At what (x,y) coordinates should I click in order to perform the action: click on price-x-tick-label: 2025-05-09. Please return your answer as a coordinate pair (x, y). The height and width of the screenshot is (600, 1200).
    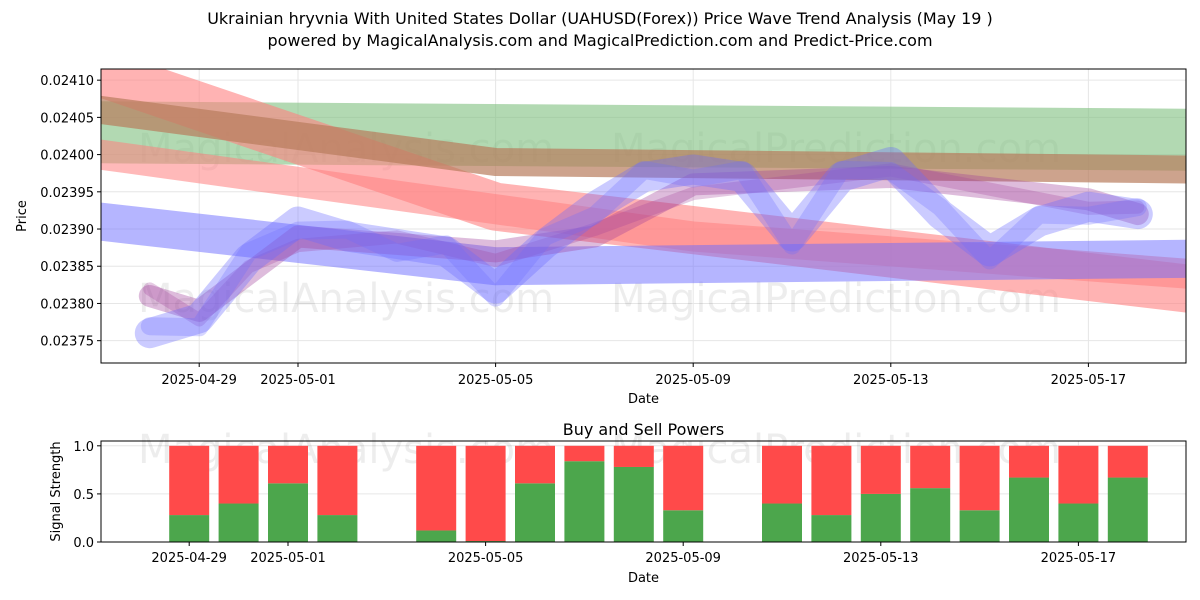
    Looking at the image, I should click on (693, 380).